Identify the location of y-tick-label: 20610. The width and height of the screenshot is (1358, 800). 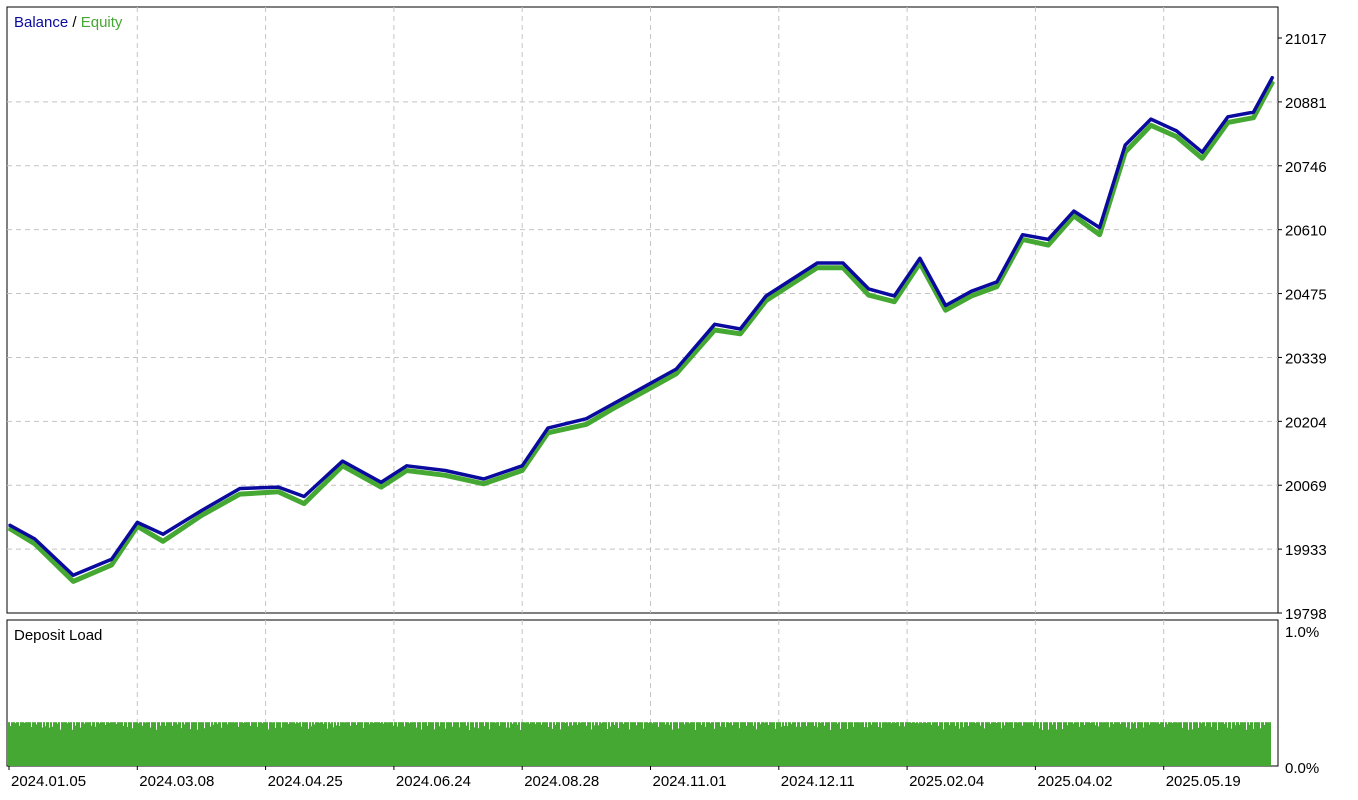
(1306, 231).